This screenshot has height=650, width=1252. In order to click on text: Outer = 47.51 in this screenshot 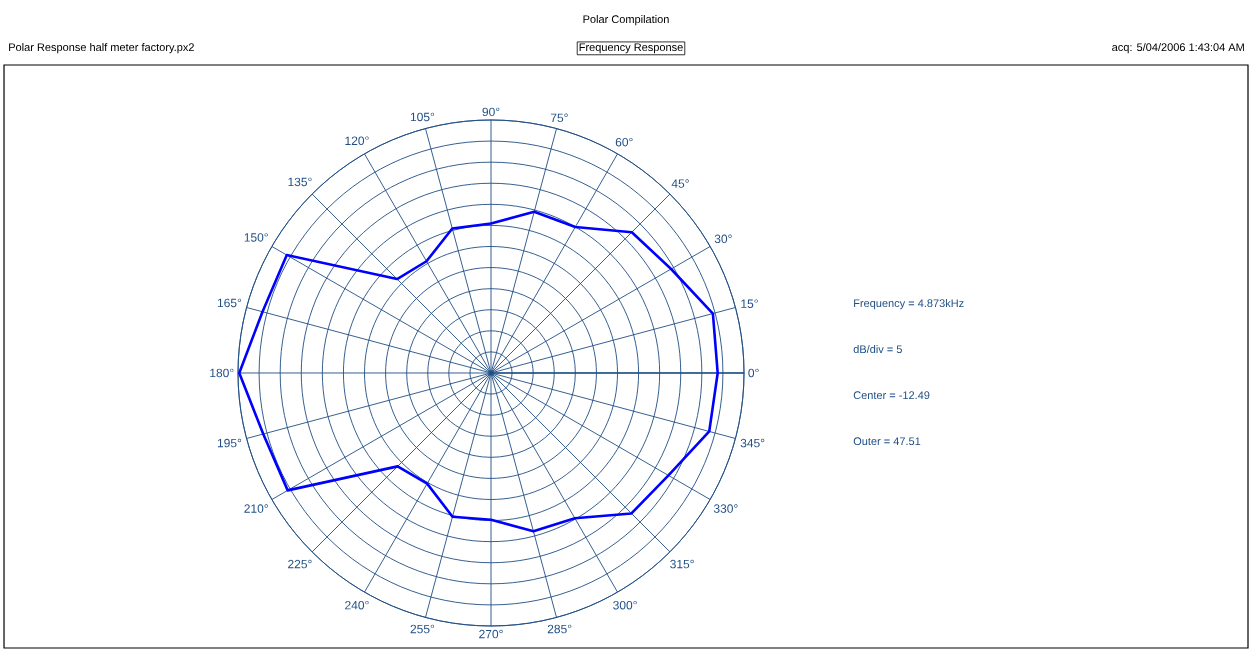, I will do `click(887, 441)`.